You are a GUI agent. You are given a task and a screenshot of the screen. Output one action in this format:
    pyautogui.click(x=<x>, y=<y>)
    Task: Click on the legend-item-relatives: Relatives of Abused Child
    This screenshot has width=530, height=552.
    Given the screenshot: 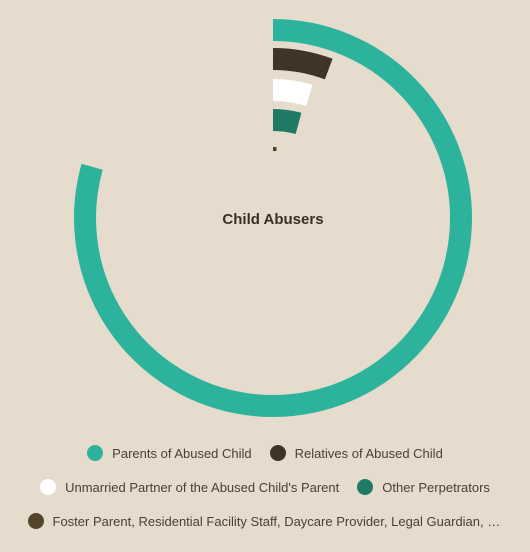 What is the action you would take?
    pyautogui.click(x=356, y=453)
    